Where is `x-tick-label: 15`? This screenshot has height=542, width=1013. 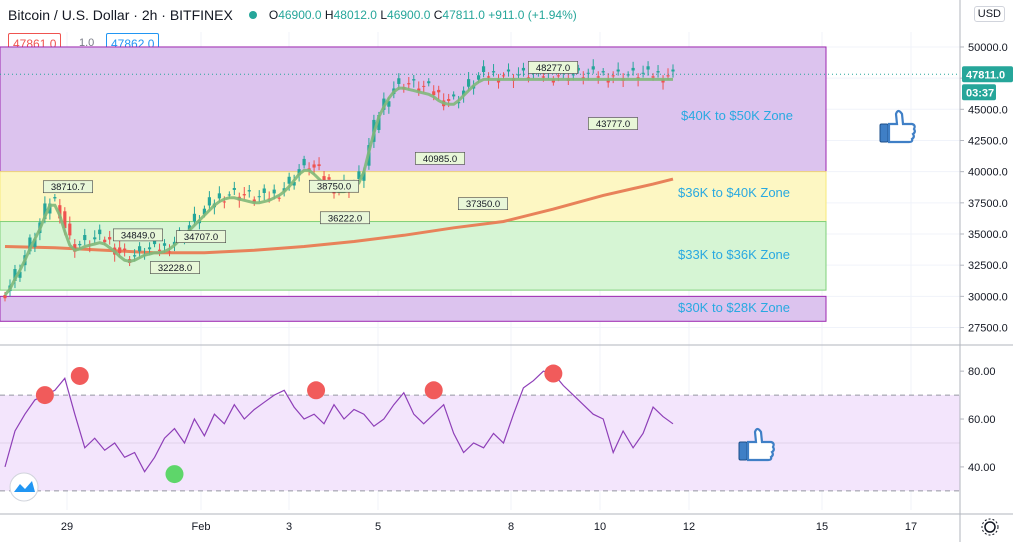
x-tick-label: 15 is located at coordinates (822, 527).